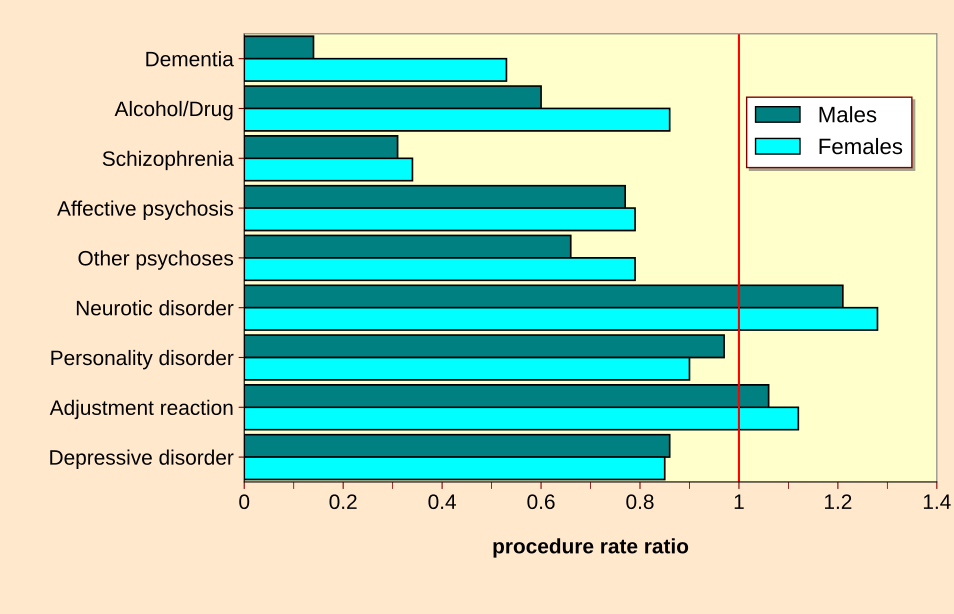 The image size is (954, 614). I want to click on x-axis-title: procedure rate ratio, so click(590, 548).